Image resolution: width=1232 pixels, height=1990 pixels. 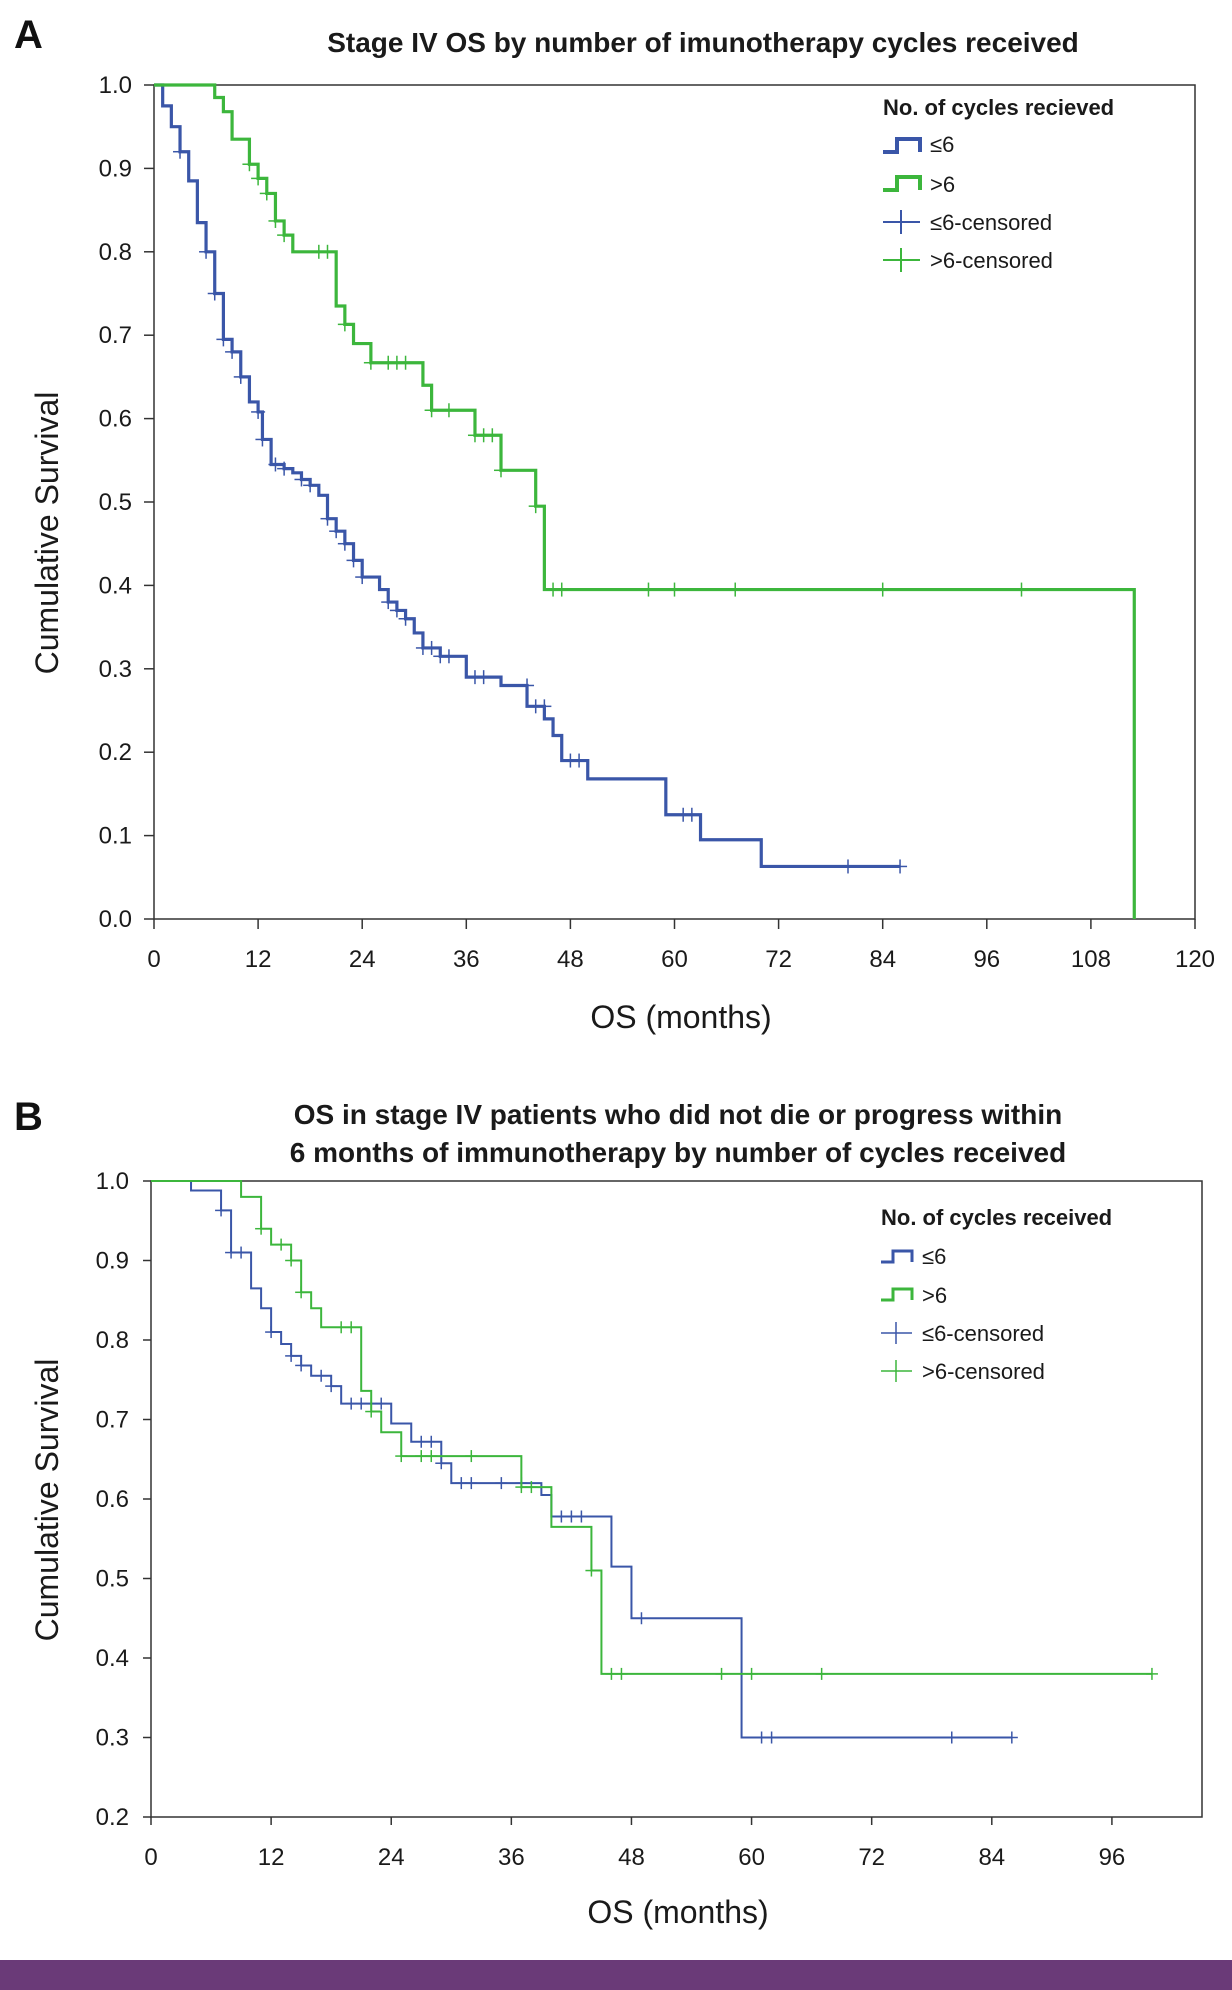 I want to click on panel-b-x-tick-label: 36, so click(x=511, y=1857).